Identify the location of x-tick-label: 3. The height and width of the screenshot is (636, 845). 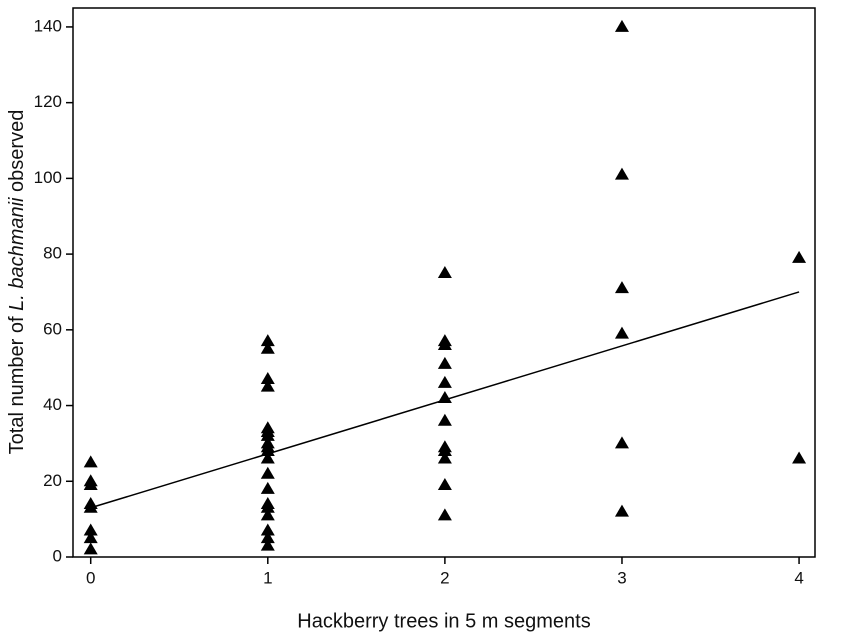
(621, 577).